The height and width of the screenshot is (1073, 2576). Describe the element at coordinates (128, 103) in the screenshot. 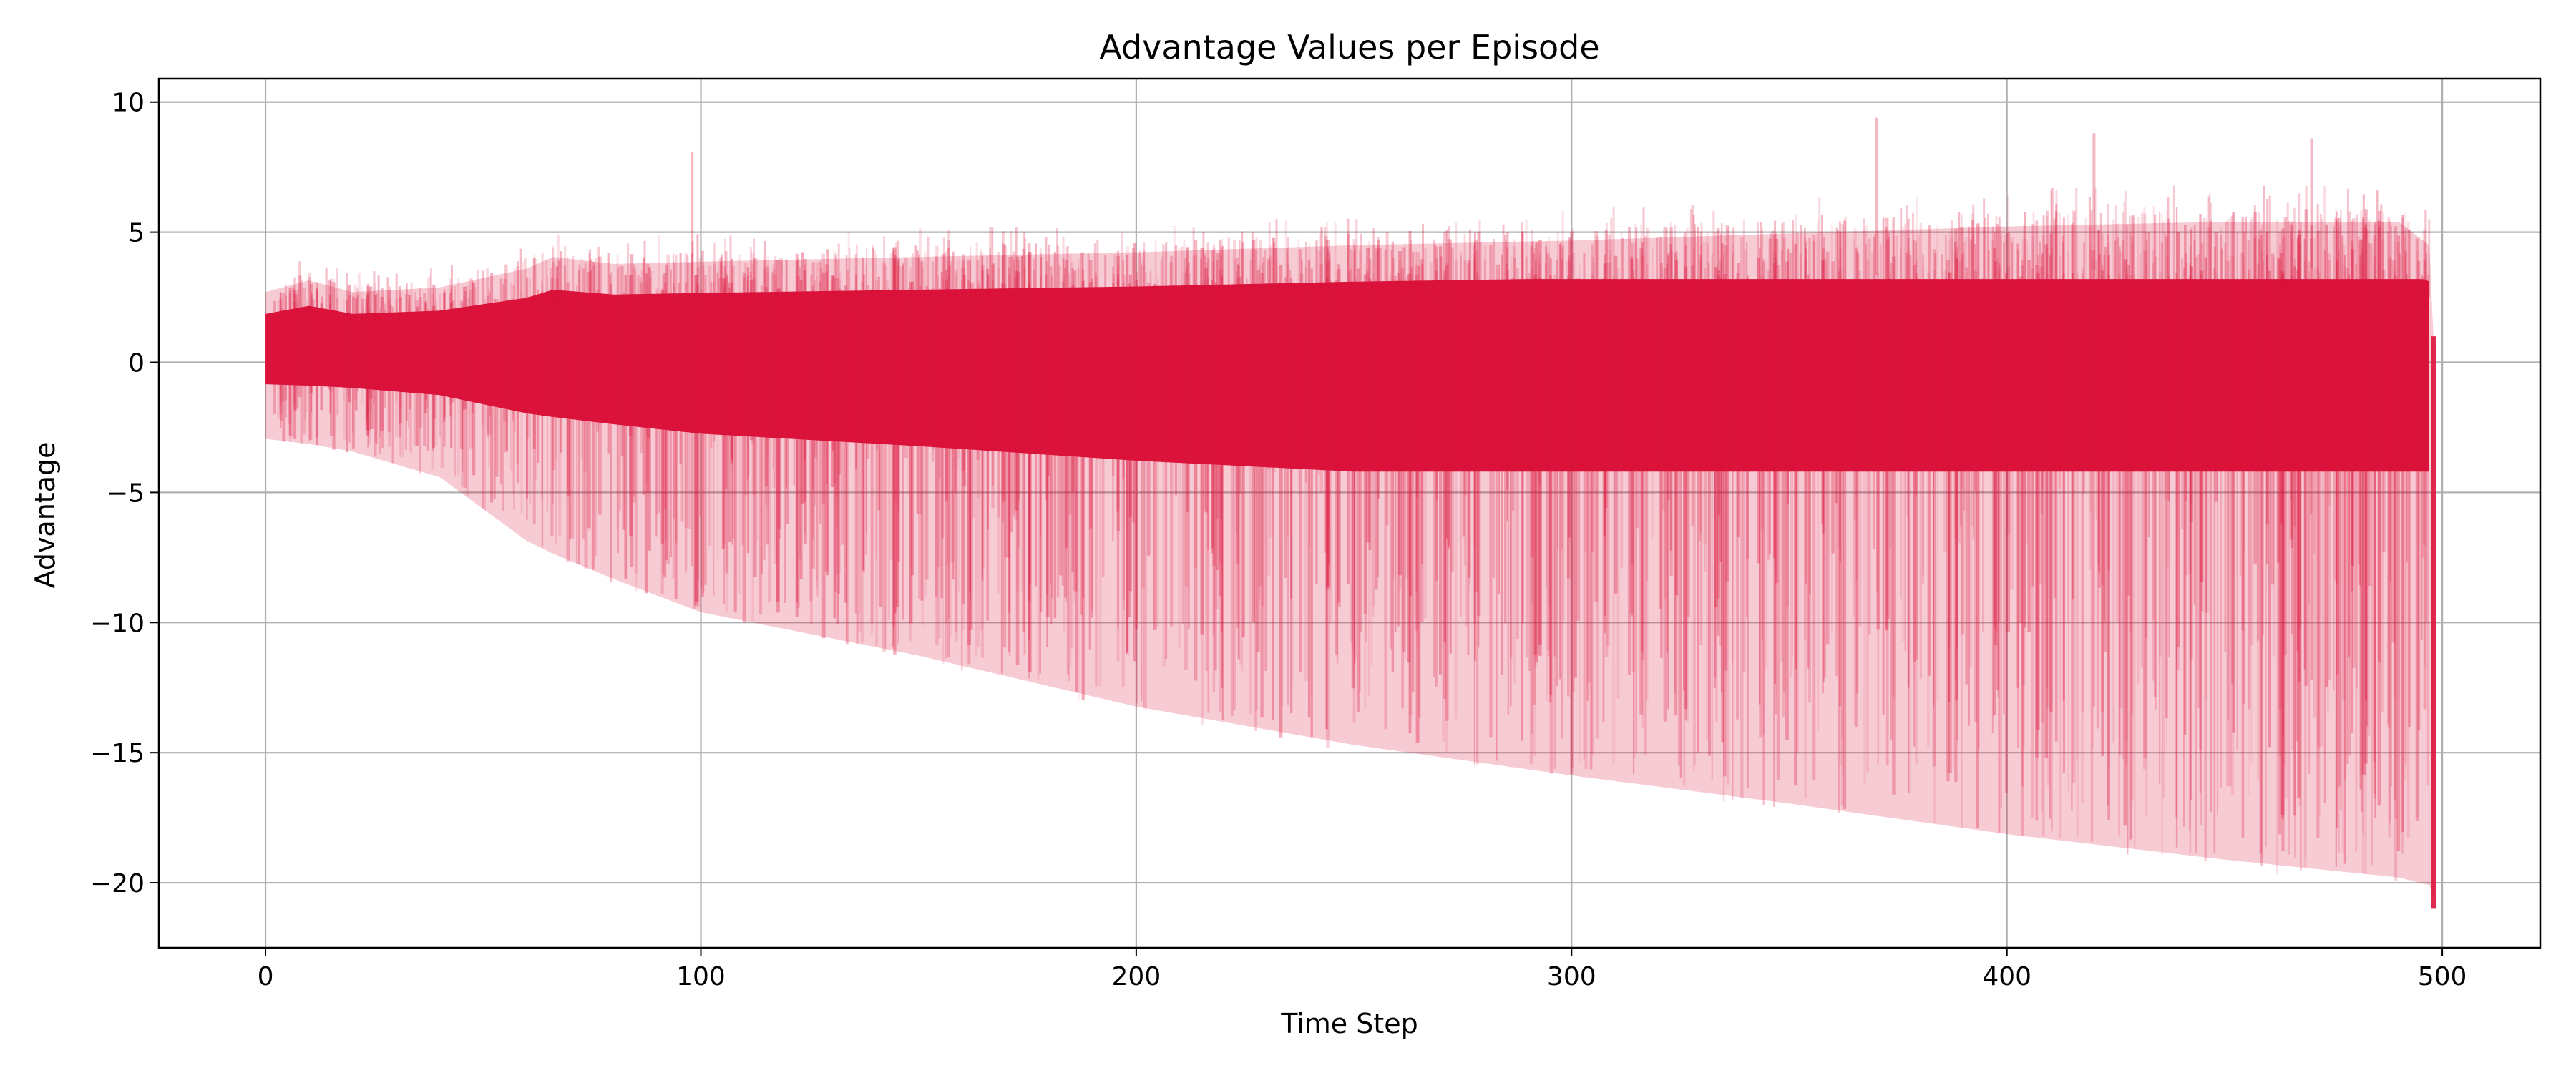

I see `y-tick-label: 10` at that location.